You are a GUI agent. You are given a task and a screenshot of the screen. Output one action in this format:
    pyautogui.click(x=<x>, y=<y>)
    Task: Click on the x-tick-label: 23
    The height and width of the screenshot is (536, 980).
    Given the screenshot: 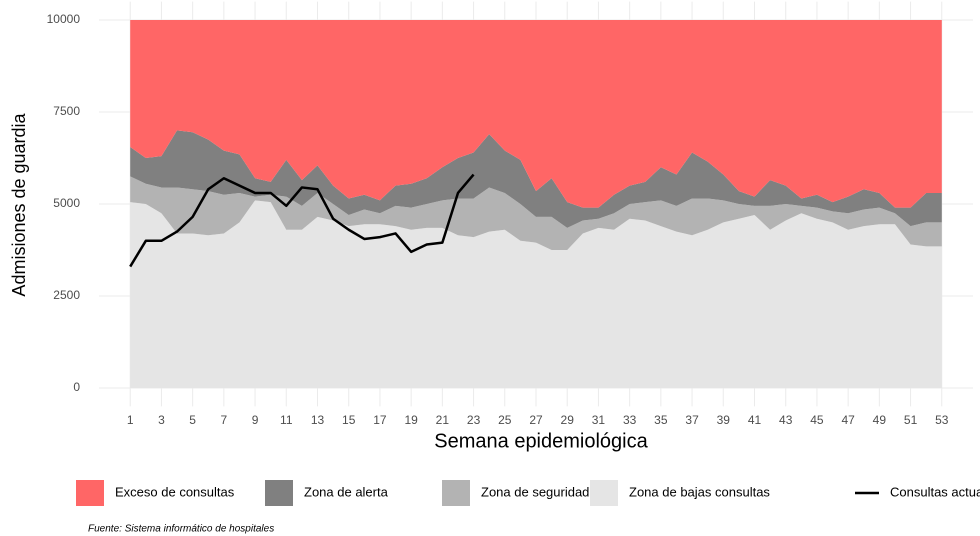 What is the action you would take?
    pyautogui.click(x=474, y=420)
    